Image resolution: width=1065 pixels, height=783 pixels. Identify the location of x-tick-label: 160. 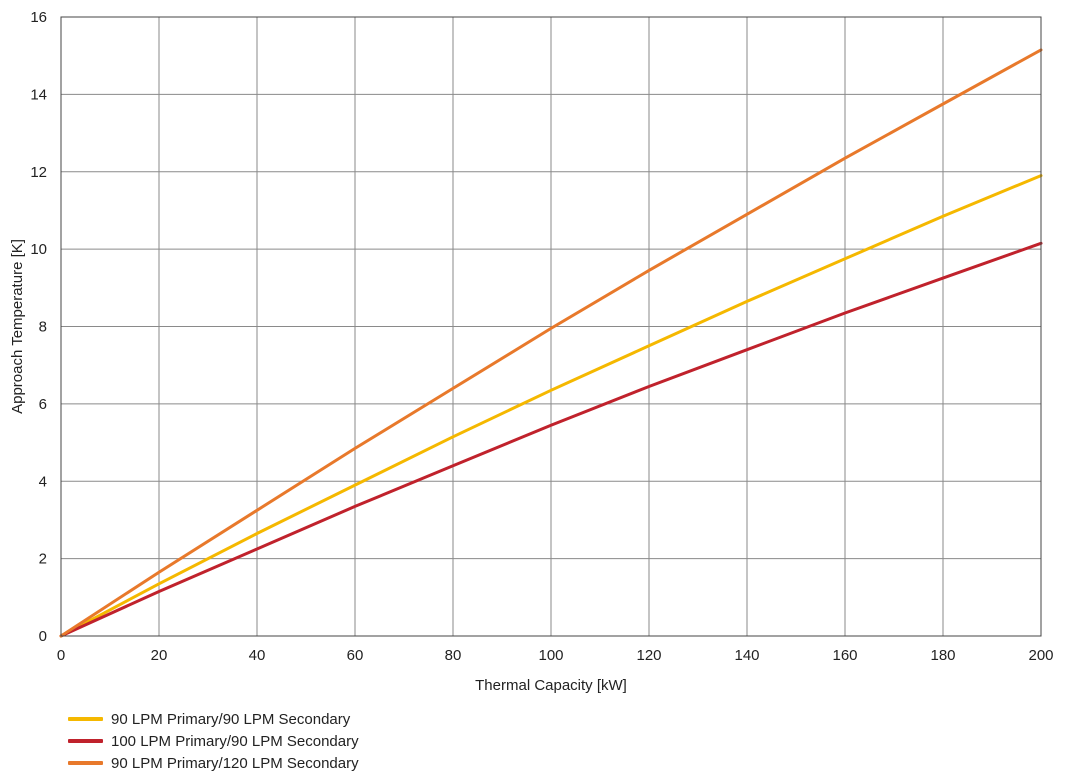
(844, 655).